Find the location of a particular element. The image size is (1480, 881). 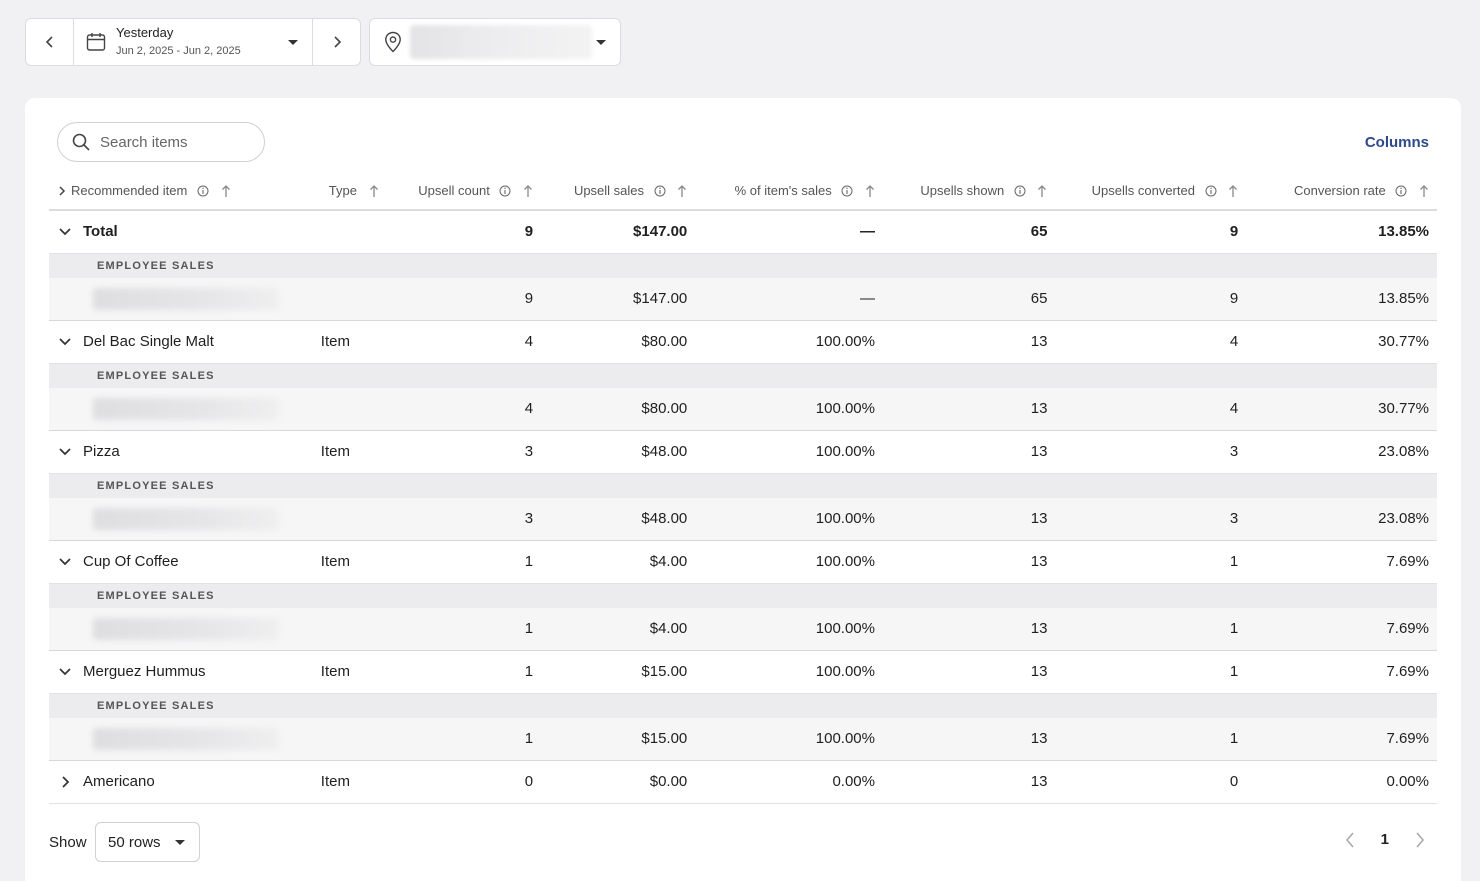

date-range-dropdown: Yesterday Jun 2, 2025 - Jun 2, 2025 is located at coordinates (193, 42).